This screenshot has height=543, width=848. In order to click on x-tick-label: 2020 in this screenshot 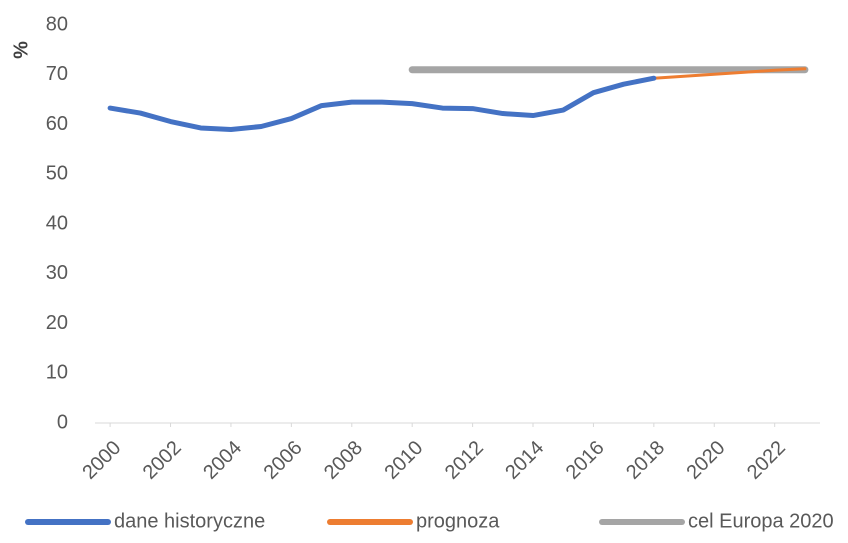, I will do `click(706, 460)`.